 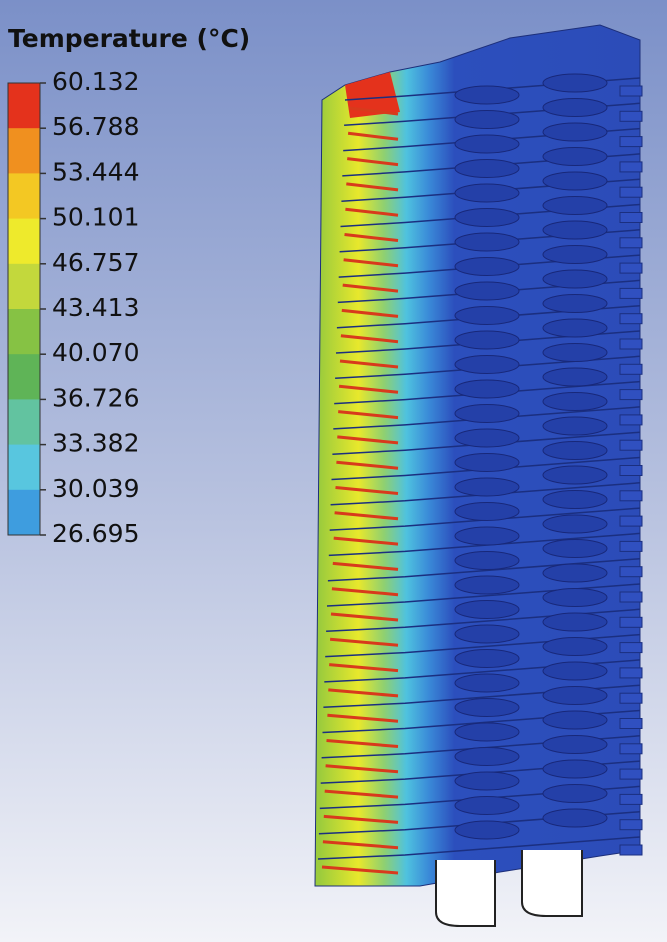 I want to click on legend-label: 26.695, so click(x=95, y=533).